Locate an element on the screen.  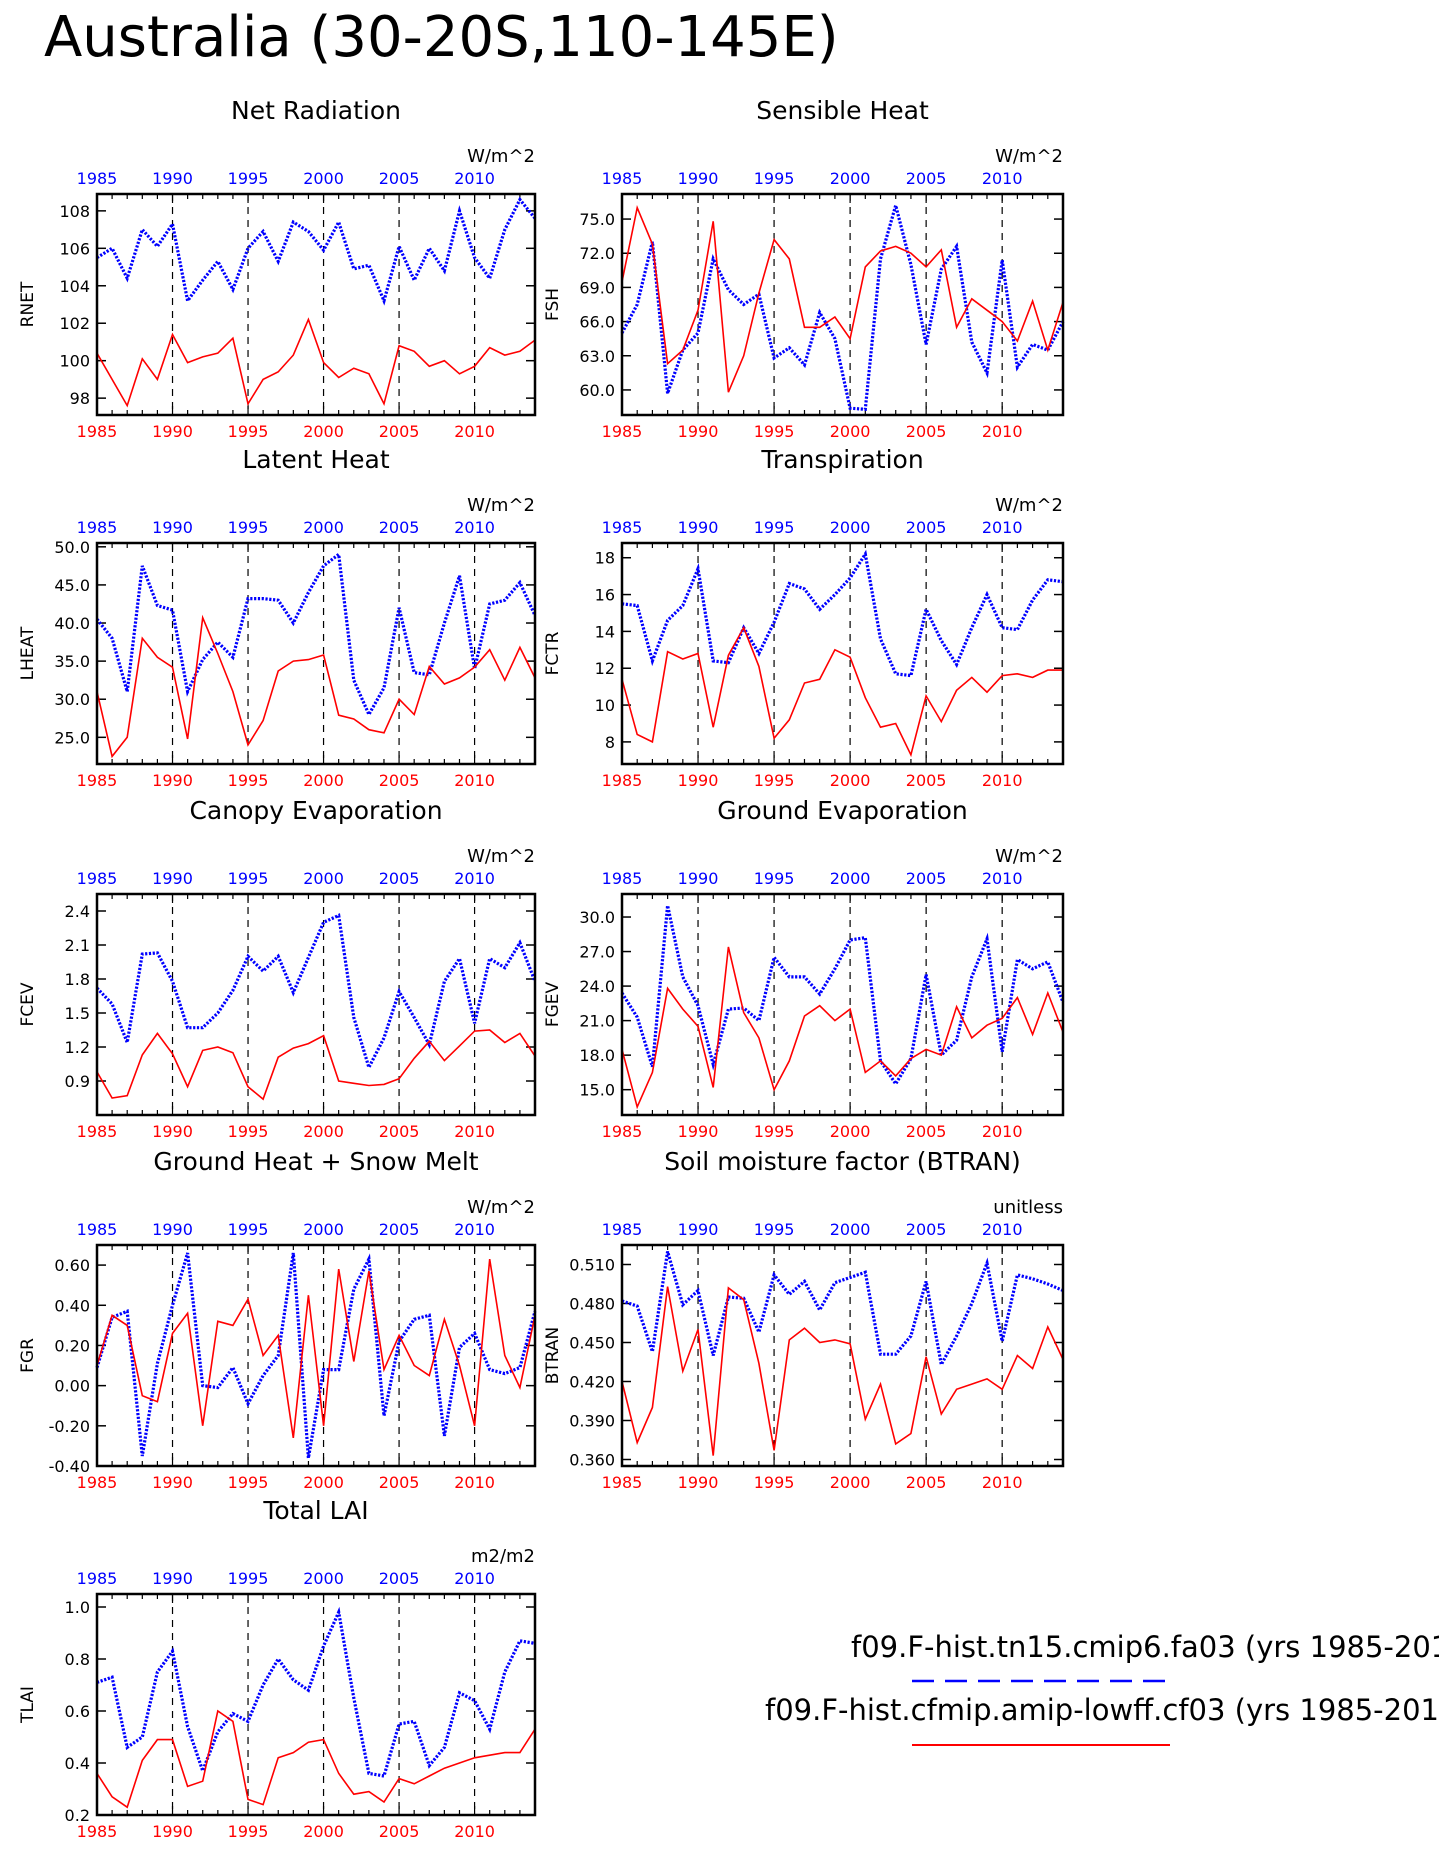
top-year-label: 2005 is located at coordinates (399, 1229).